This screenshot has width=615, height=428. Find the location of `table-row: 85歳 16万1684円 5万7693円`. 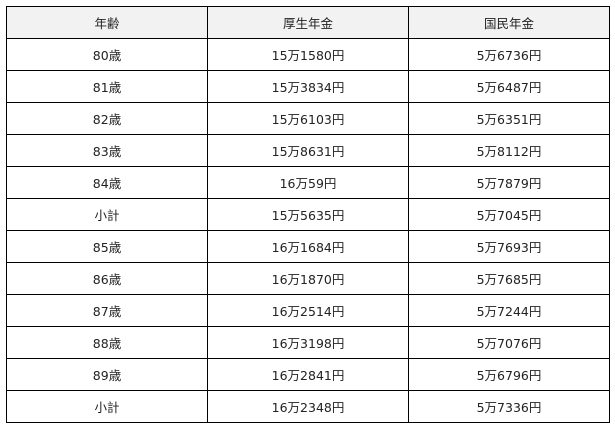

table-row: 85歳 16万1684円 5万7693円 is located at coordinates (308, 246).